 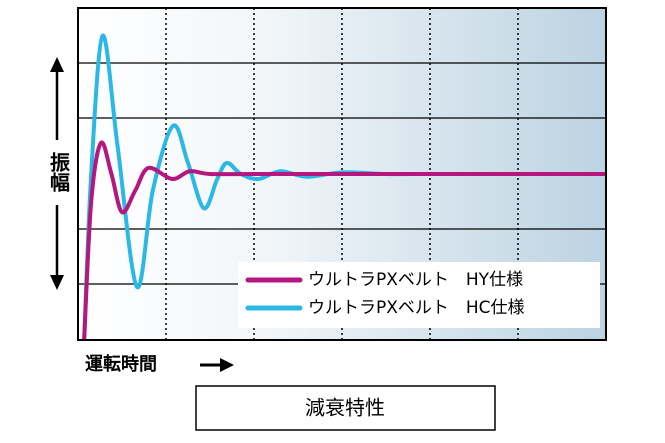 What do you see at coordinates (416, 308) in the screenshot?
I see `legend-label: ウルトラPXベルト HC仕様` at bounding box center [416, 308].